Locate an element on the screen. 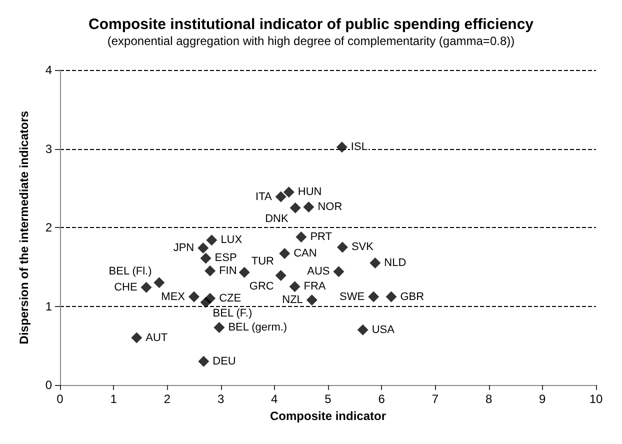 This screenshot has width=622, height=444. chart-subtitle: (exponential aggregation with high degree of complementarity (gamma=0.8)) is located at coordinates (311, 41).